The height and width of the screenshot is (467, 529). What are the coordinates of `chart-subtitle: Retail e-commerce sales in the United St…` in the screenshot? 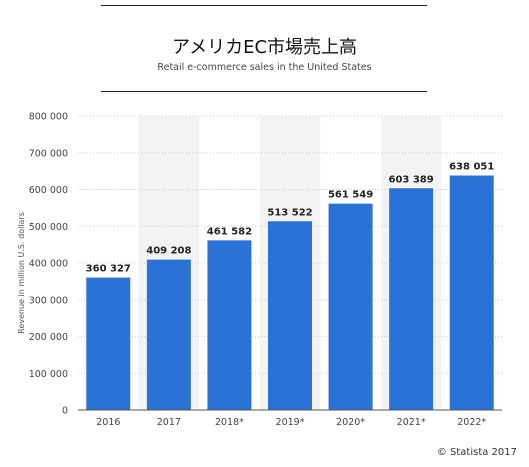 It's located at (264, 67).